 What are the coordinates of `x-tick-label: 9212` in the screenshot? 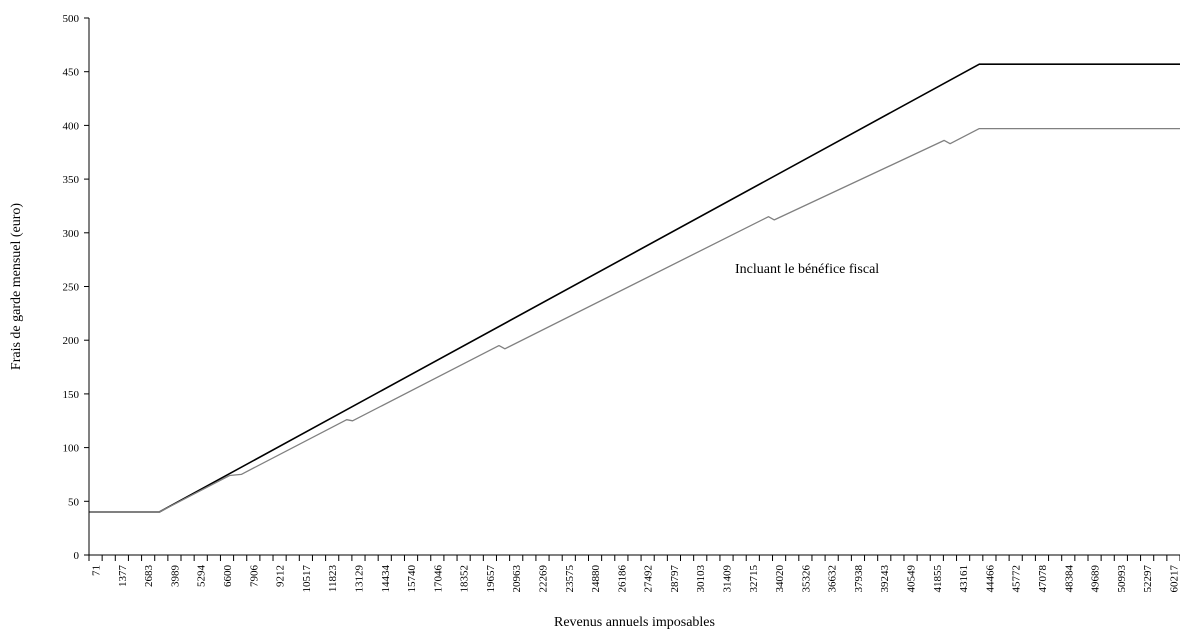 It's located at (281, 576).